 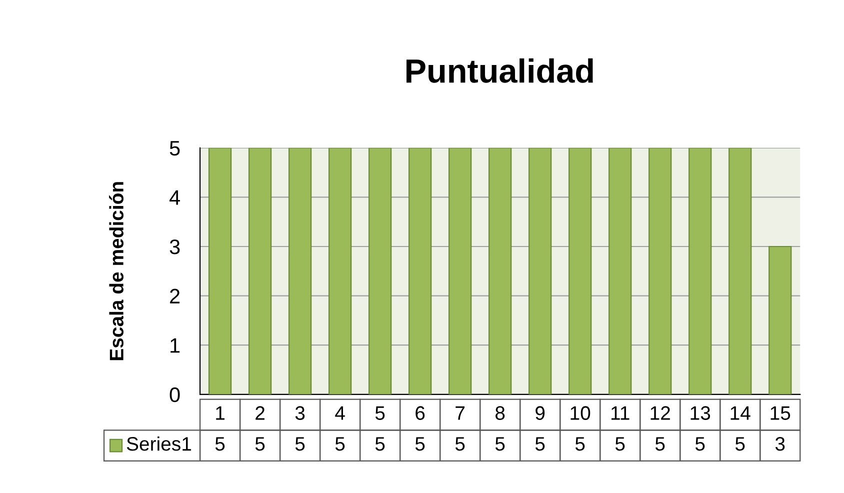 I want to click on x-tick-label: 12, so click(x=660, y=413).